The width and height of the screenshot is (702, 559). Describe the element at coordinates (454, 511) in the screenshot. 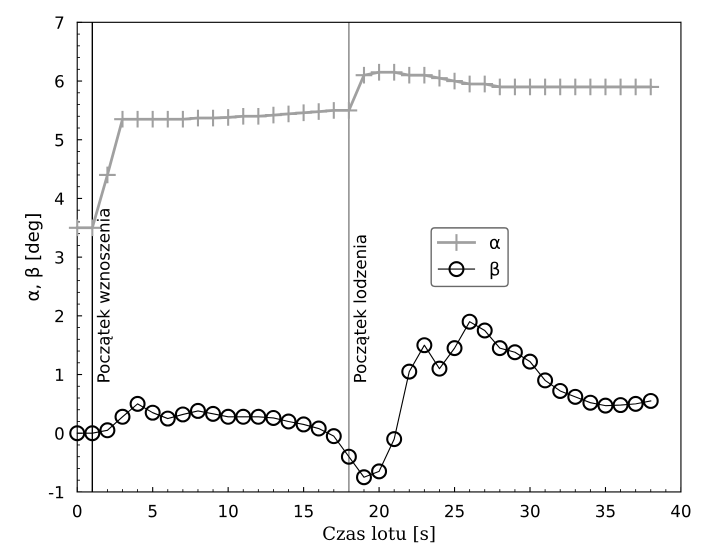

I see `x-tick-label: 25` at that location.